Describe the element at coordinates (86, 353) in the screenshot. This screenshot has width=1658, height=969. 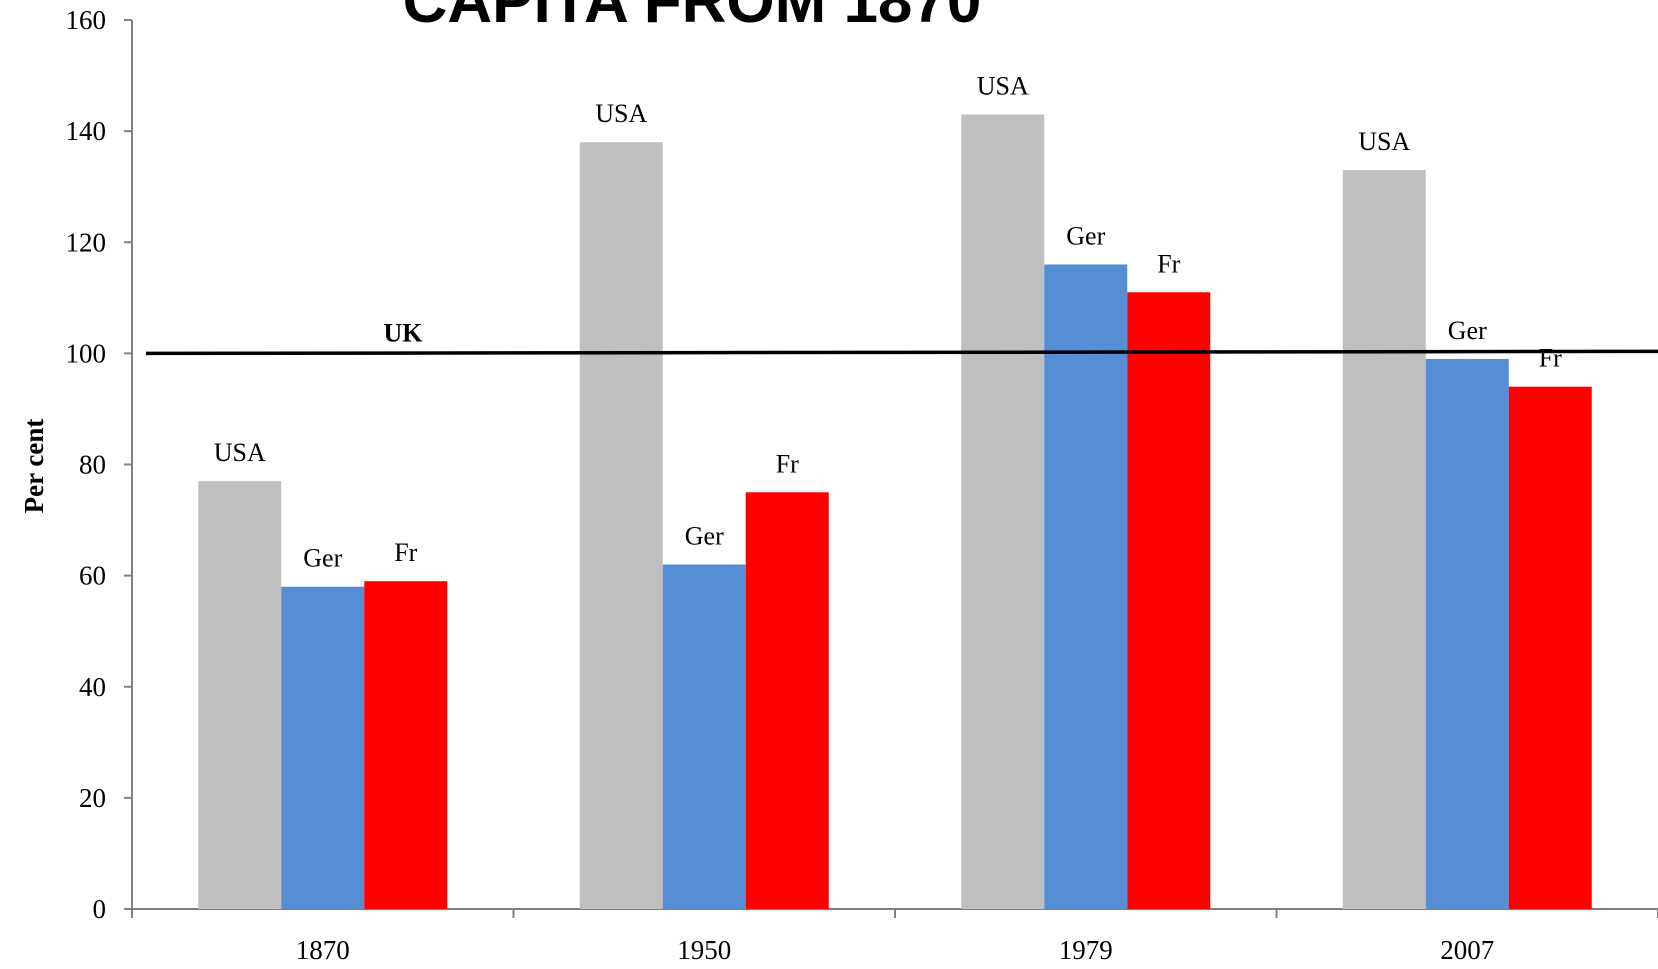
I see `y-tick-label: 100` at that location.